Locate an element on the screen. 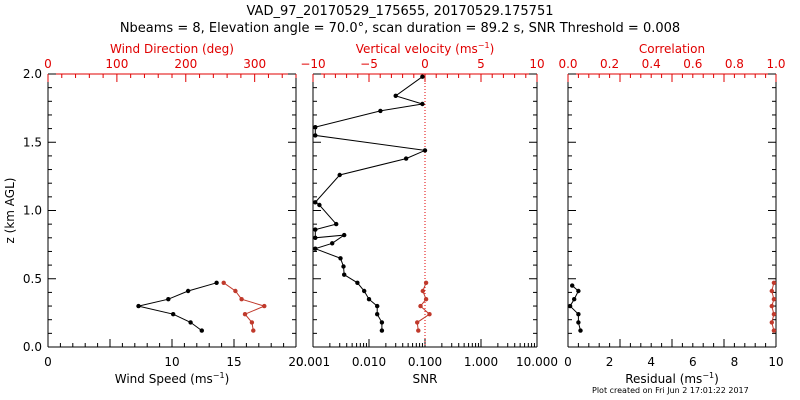 The image size is (800, 400). x-bottom-tick-label: 0.001 is located at coordinates (313, 362).